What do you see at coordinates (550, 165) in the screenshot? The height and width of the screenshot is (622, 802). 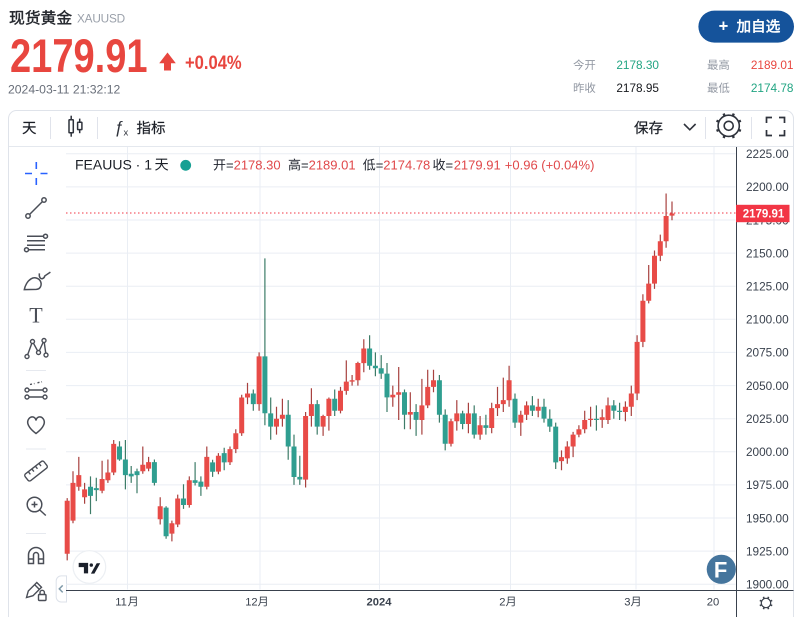 I see `svg-text: +0.96 (+0.04%)` at bounding box center [550, 165].